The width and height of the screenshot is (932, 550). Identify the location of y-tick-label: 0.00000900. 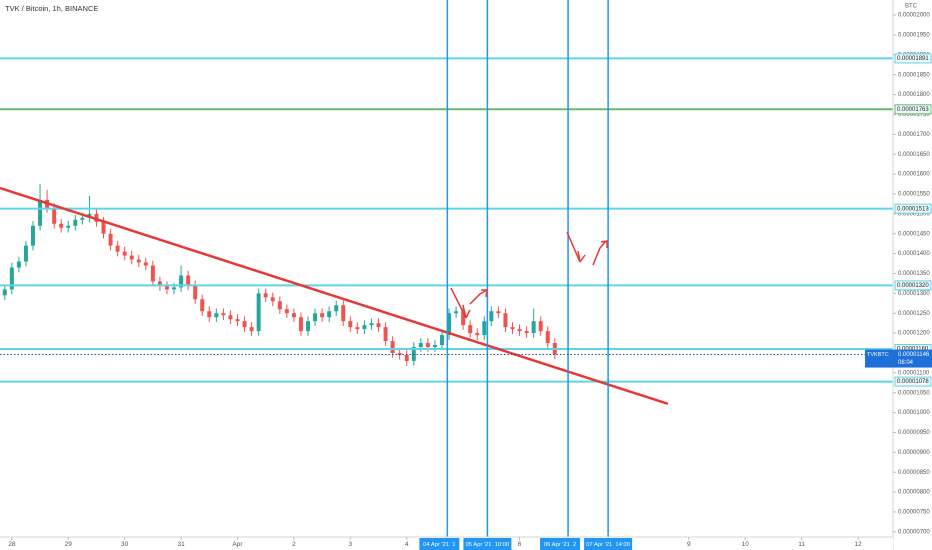
(914, 453).